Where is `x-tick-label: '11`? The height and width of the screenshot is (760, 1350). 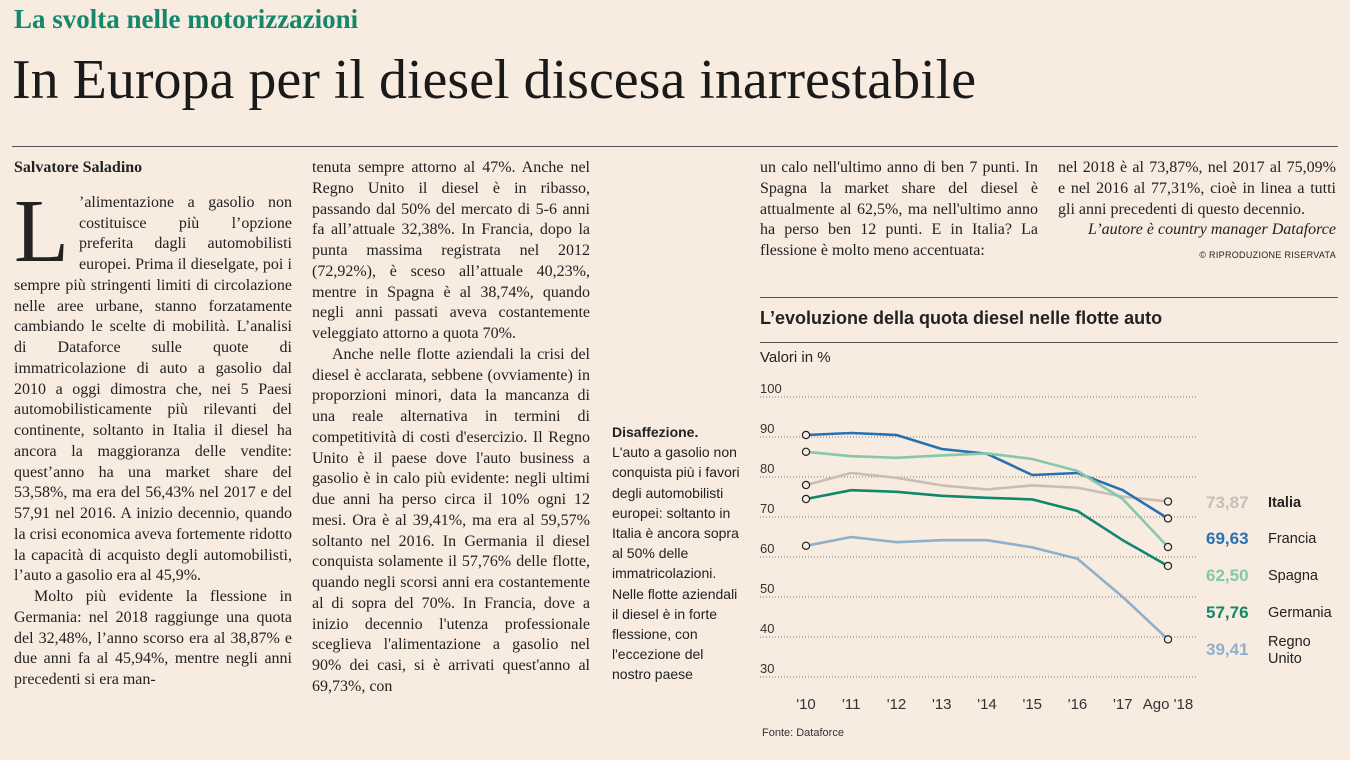
x-tick-label: '11 is located at coordinates (851, 704).